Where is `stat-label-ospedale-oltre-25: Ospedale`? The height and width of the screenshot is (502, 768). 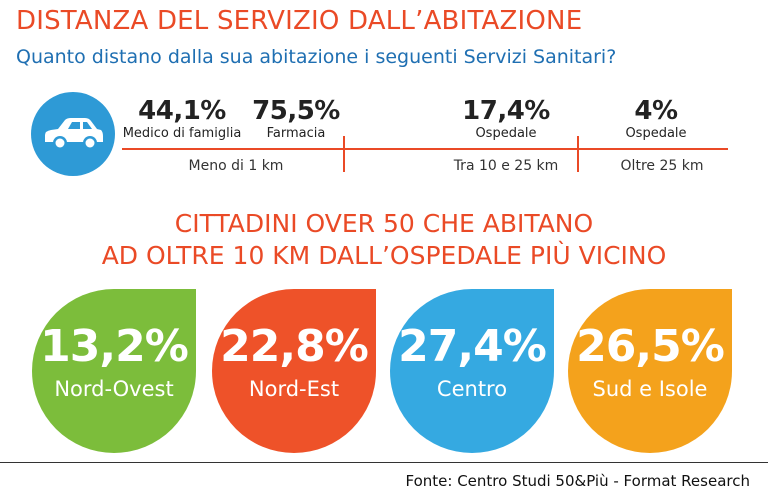
stat-label-ospedale-oltre-25: Ospedale is located at coordinates (656, 133).